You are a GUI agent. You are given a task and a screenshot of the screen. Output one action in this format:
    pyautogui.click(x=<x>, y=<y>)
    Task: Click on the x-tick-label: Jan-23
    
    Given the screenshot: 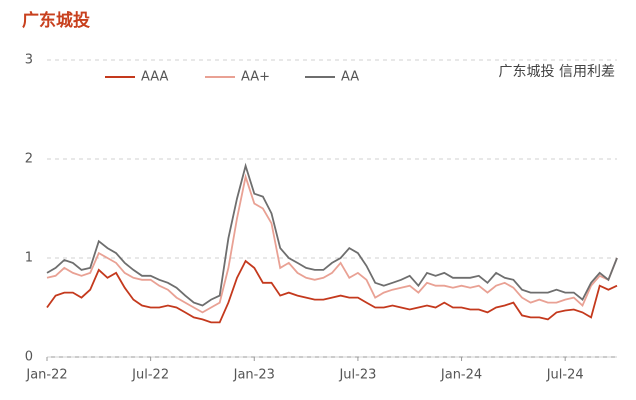 What is the action you would take?
    pyautogui.click(x=254, y=375)
    